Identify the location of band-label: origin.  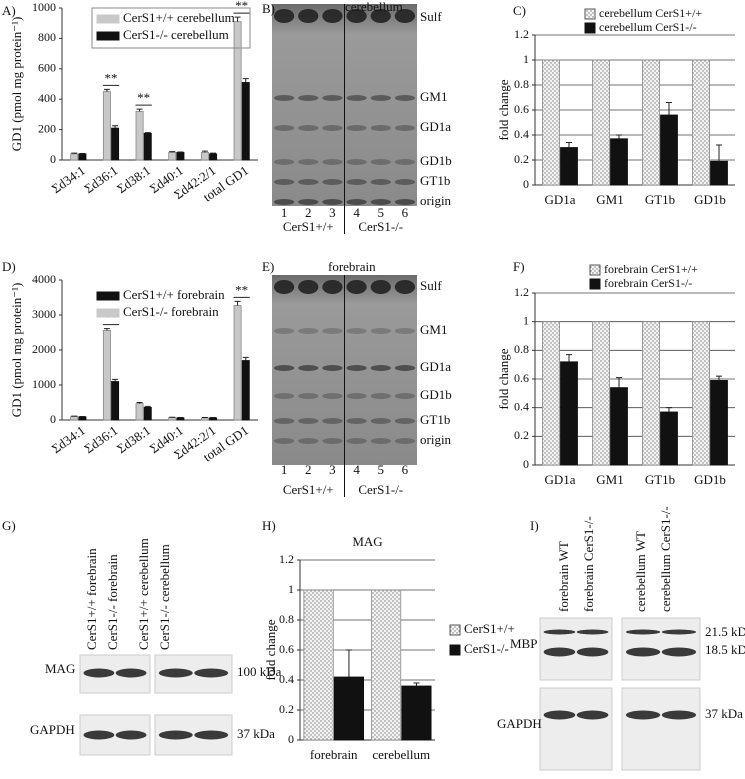
(436, 439).